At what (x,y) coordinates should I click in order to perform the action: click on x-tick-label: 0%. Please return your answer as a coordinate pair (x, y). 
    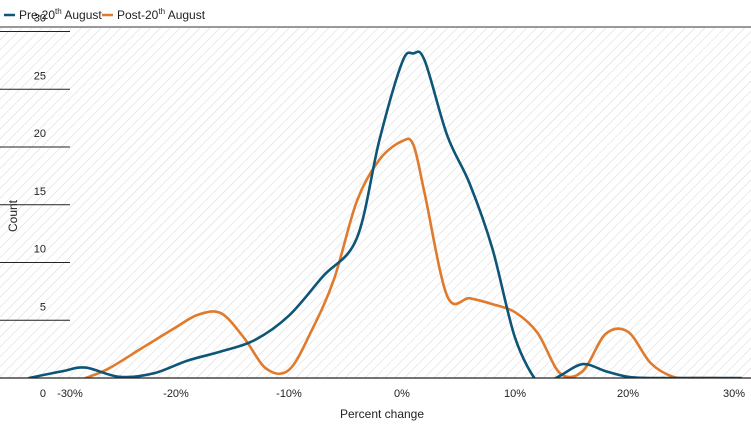
    Looking at the image, I should click on (402, 394).